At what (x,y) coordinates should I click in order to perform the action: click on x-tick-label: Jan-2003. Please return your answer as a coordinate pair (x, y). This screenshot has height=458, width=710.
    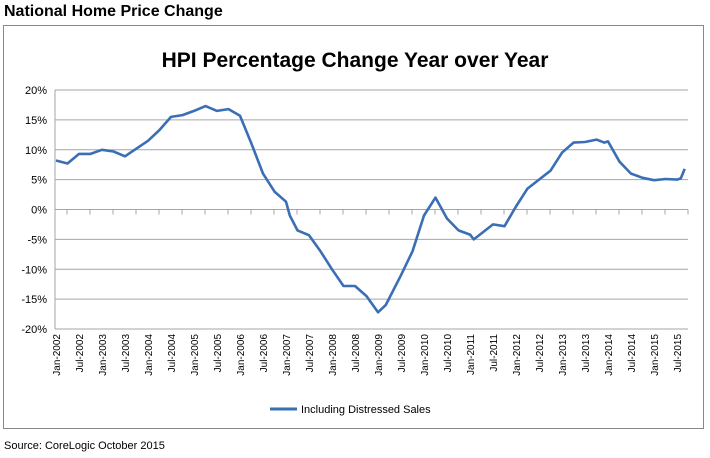
    Looking at the image, I should click on (103, 355).